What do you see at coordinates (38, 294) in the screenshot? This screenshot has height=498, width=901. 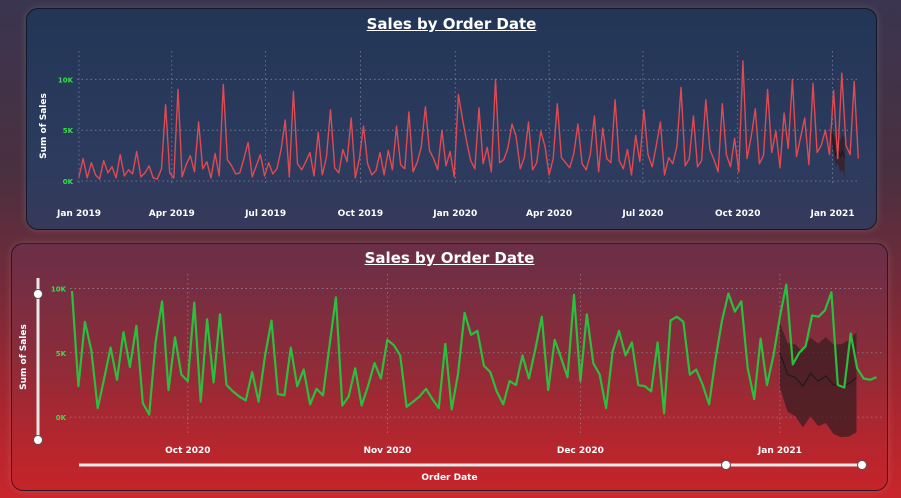 I see `vertical-zoom-top-handle-icon` at bounding box center [38, 294].